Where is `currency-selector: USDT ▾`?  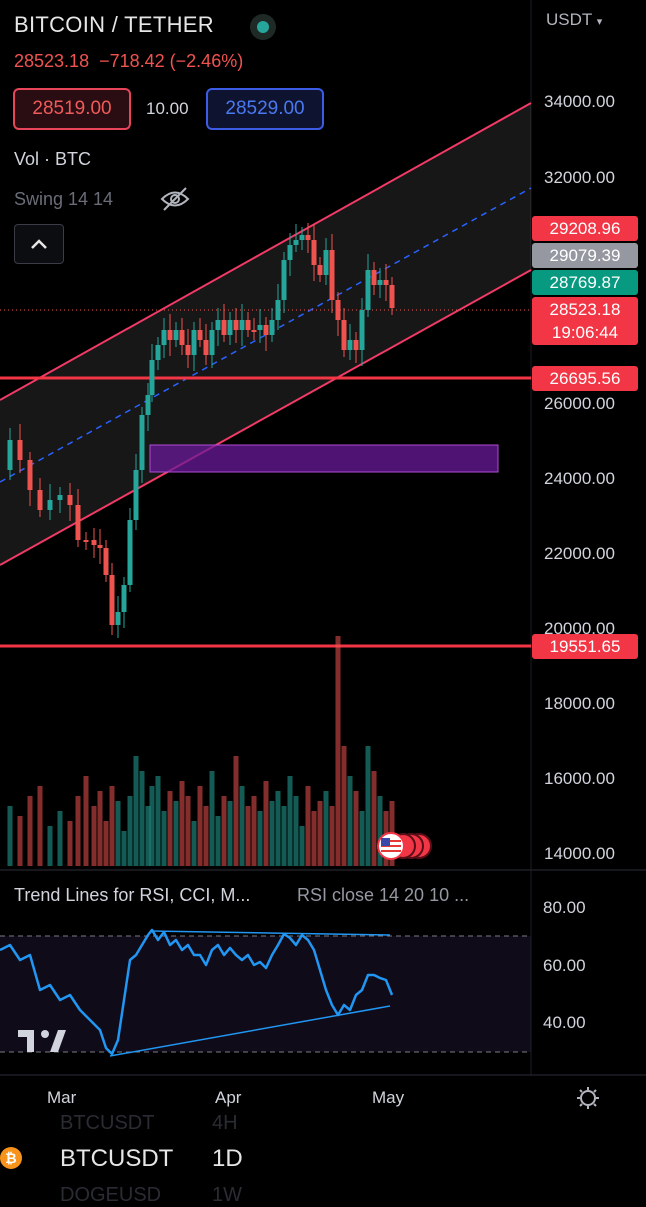 currency-selector: USDT ▾ is located at coordinates (574, 20).